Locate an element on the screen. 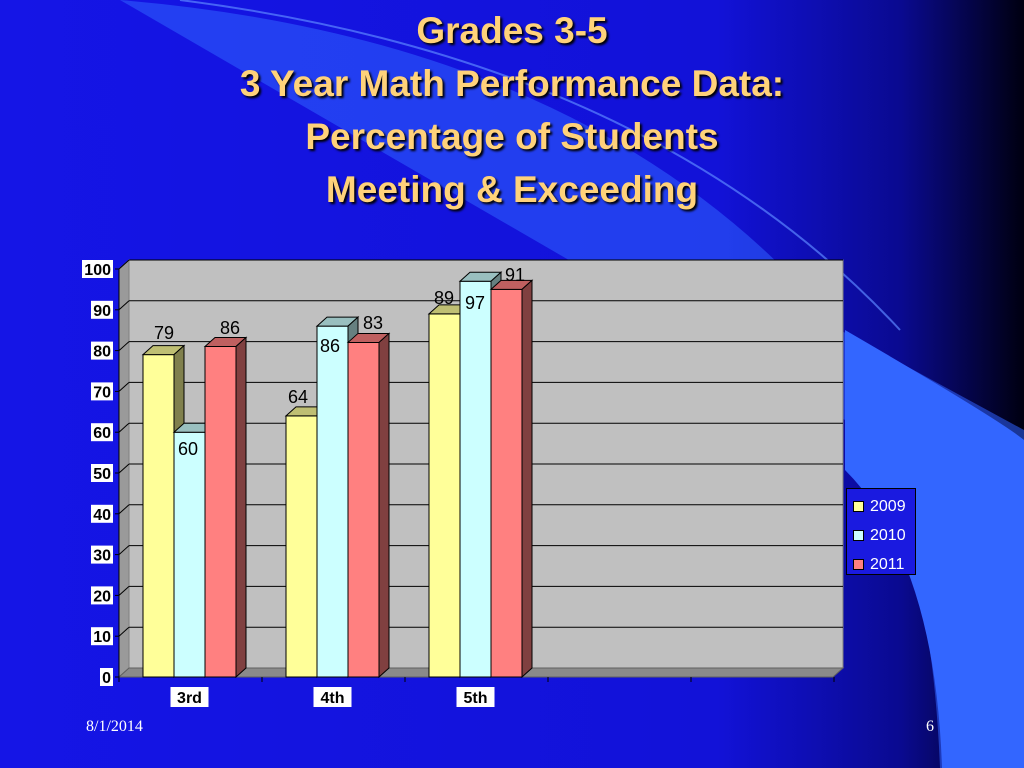 The width and height of the screenshot is (1024, 768). y-tick-label-0: 0 is located at coordinates (106, 678).